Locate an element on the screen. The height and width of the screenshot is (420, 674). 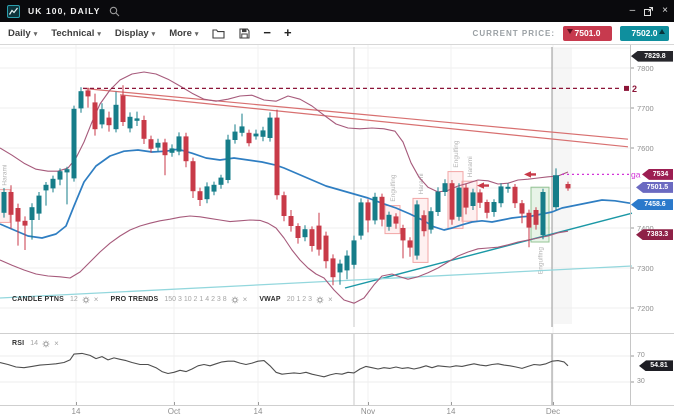
save-icon is located at coordinates (244, 33).